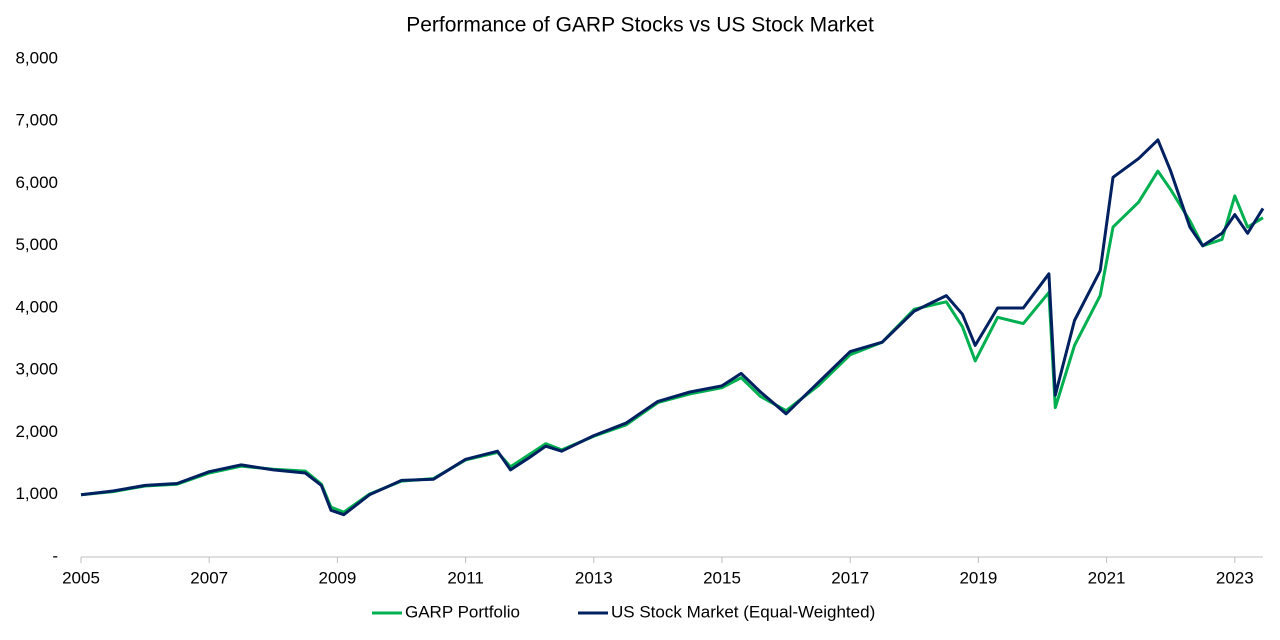  I want to click on x-tick-label: 2019, so click(978, 577).